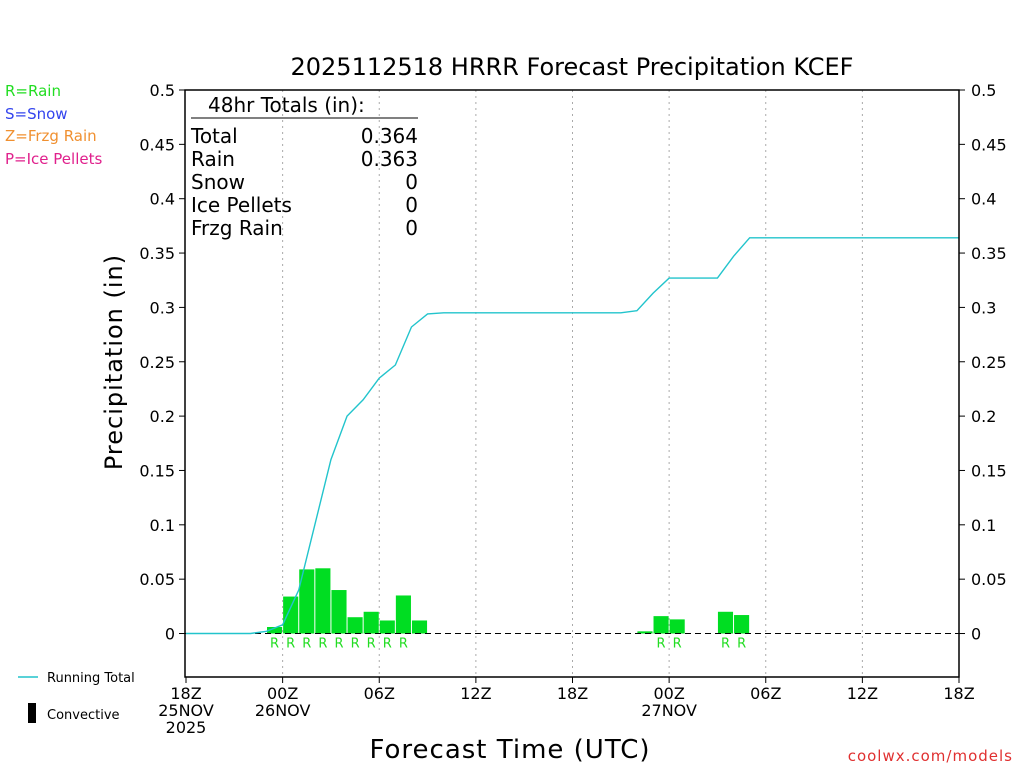 The image size is (1024, 768). Describe the element at coordinates (387, 644) in the screenshot. I see `type-label-7: R` at that location.